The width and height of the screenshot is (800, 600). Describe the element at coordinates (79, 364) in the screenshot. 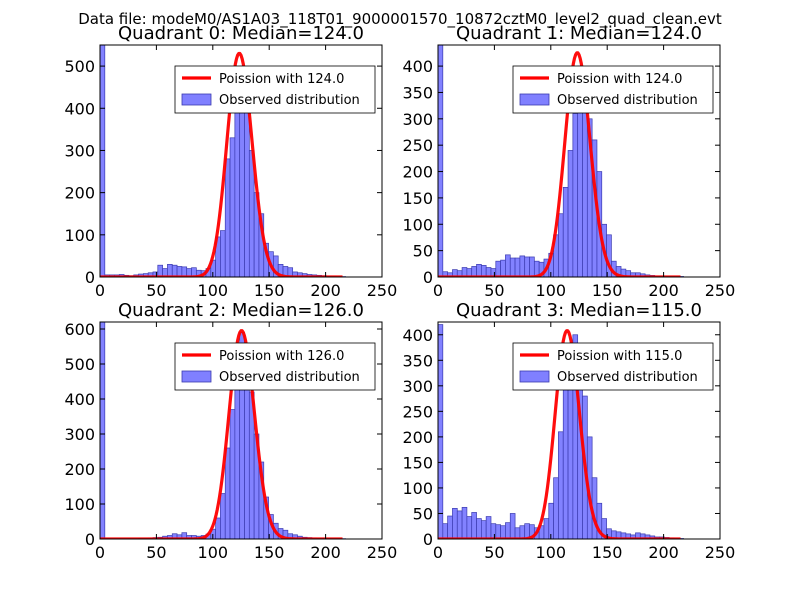

I see `y-tick-label: 500` at that location.